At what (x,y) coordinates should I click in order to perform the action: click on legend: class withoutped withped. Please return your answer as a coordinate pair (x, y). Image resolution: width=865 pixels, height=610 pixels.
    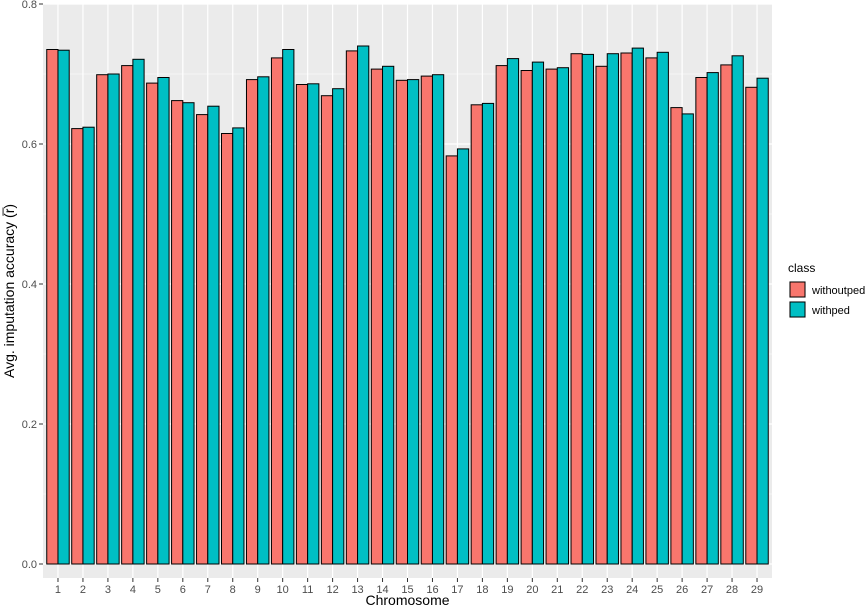
    Looking at the image, I should click on (826, 289).